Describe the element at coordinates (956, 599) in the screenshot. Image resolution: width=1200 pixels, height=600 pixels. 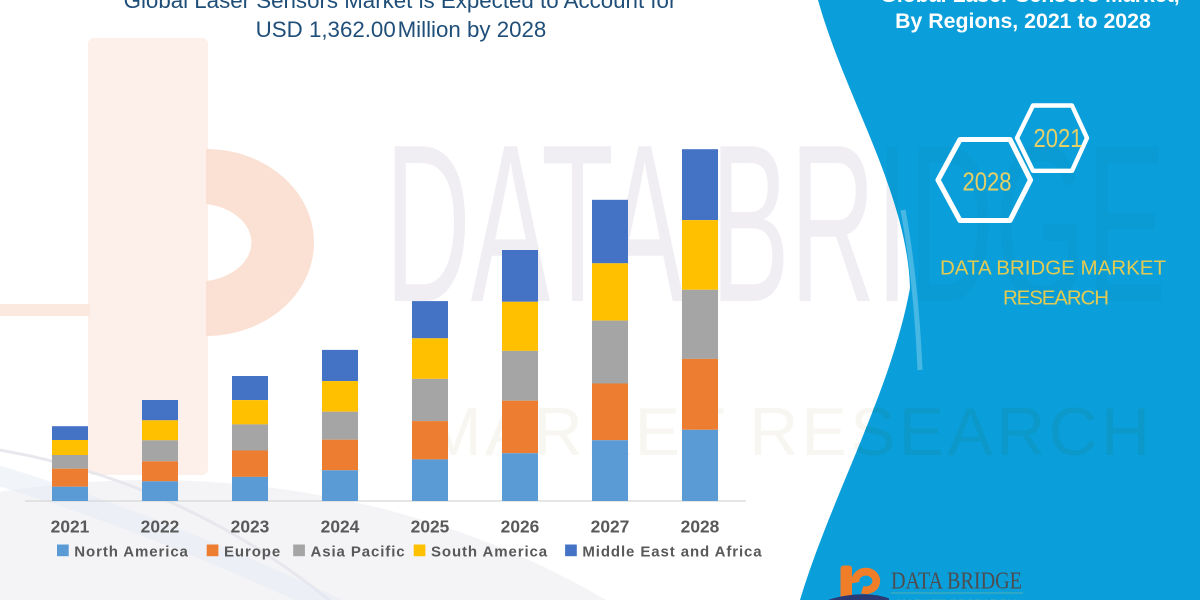
I see `svg-text: MARKET RESEARCH` at that location.